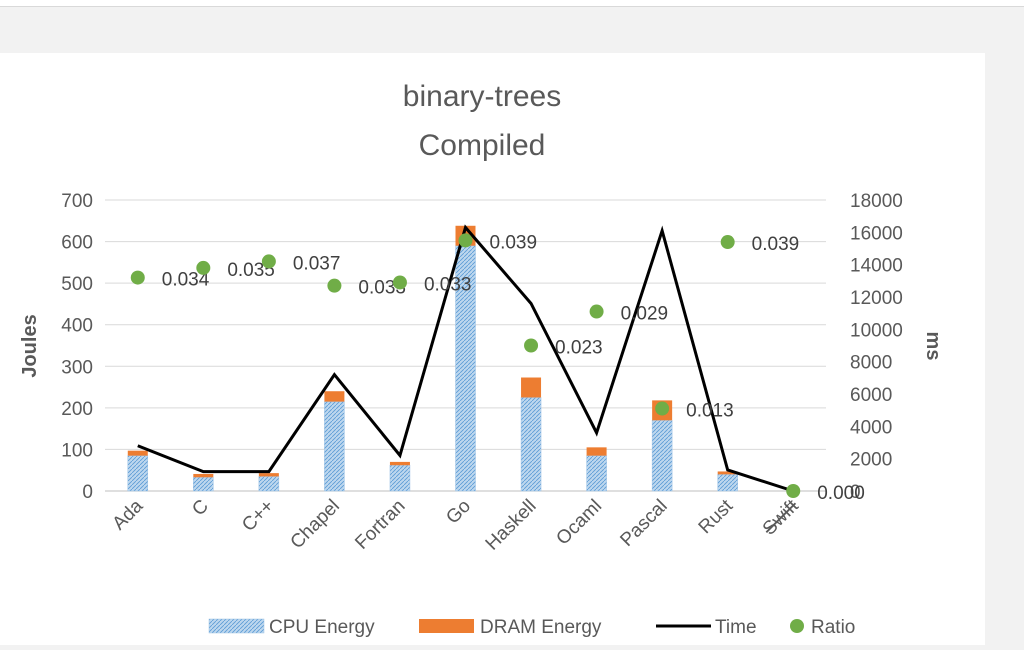 The height and width of the screenshot is (650, 1024). I want to click on ratio-data-label: 0.033, so click(448, 284).